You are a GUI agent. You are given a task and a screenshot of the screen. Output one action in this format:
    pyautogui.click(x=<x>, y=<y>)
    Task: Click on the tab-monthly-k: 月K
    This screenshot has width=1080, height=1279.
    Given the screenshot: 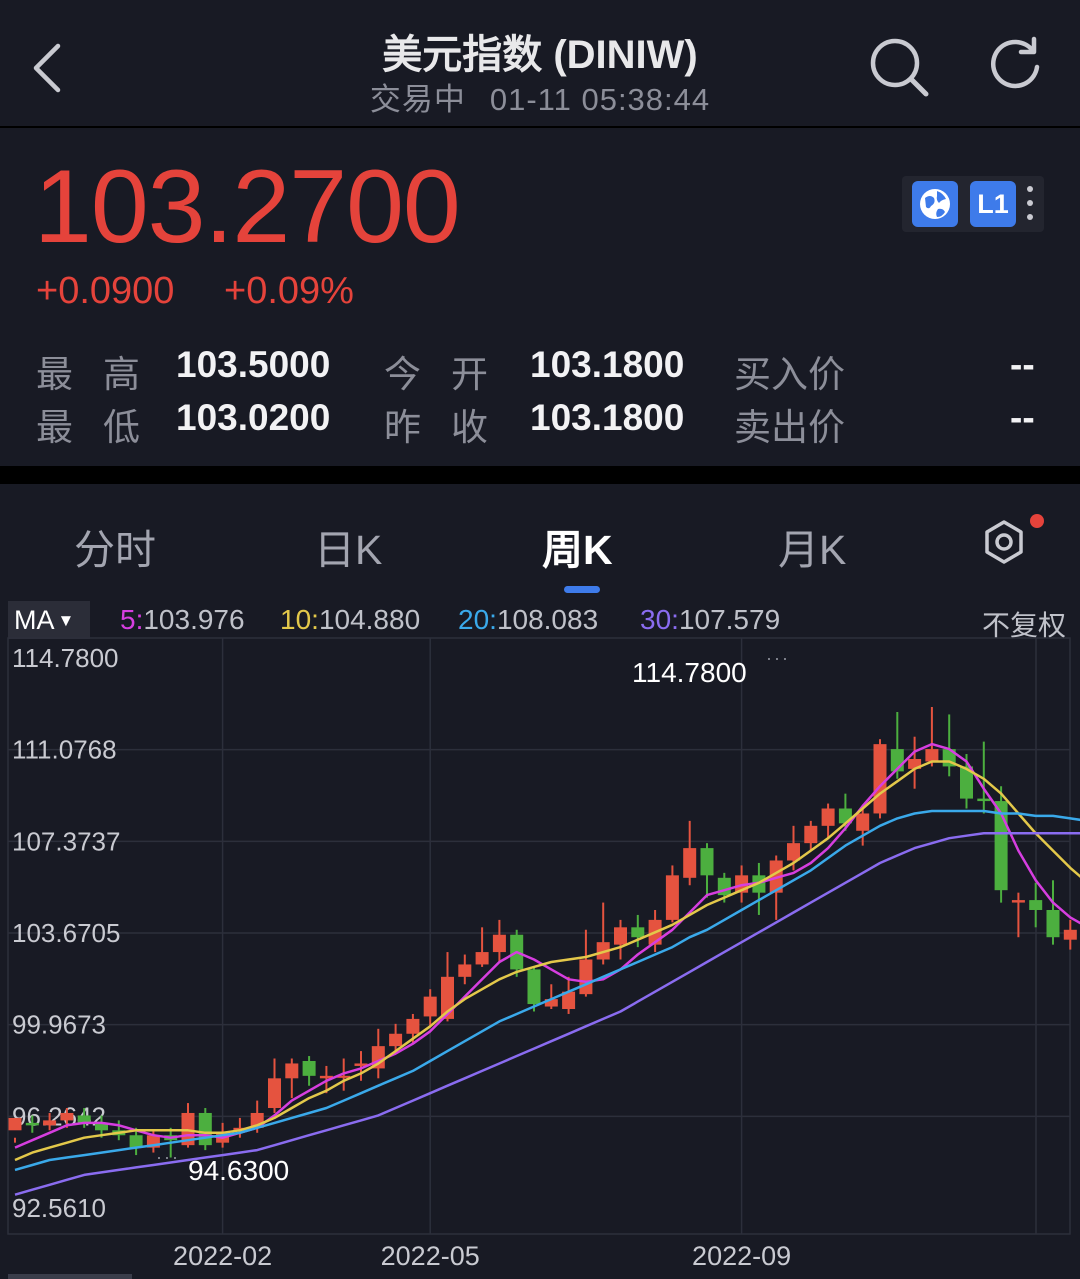 What is the action you would take?
    pyautogui.click(x=812, y=550)
    